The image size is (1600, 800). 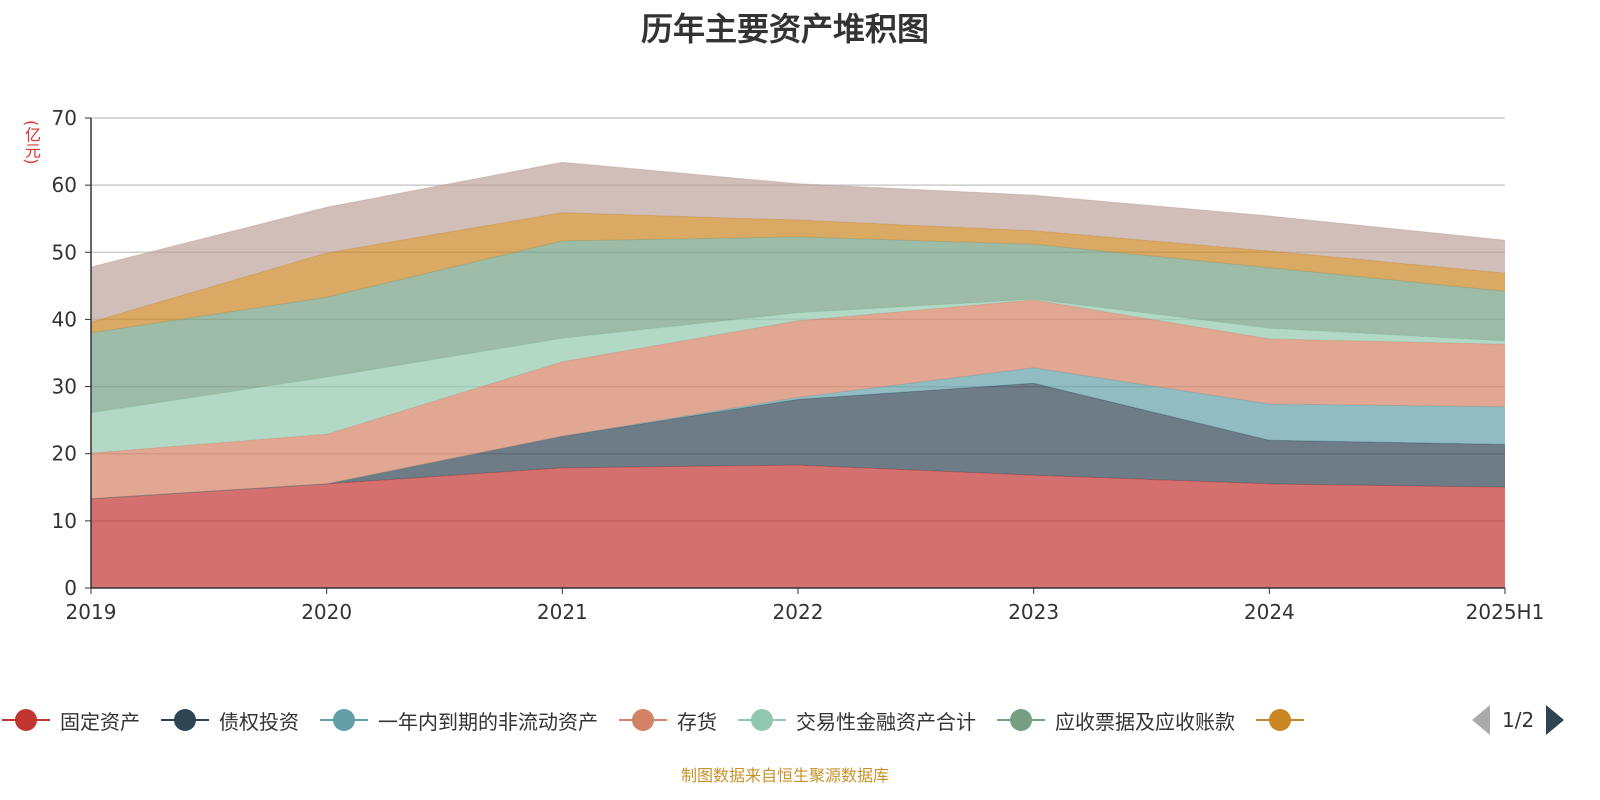 What do you see at coordinates (64, 185) in the screenshot?
I see `y-tick-label: 60` at bounding box center [64, 185].